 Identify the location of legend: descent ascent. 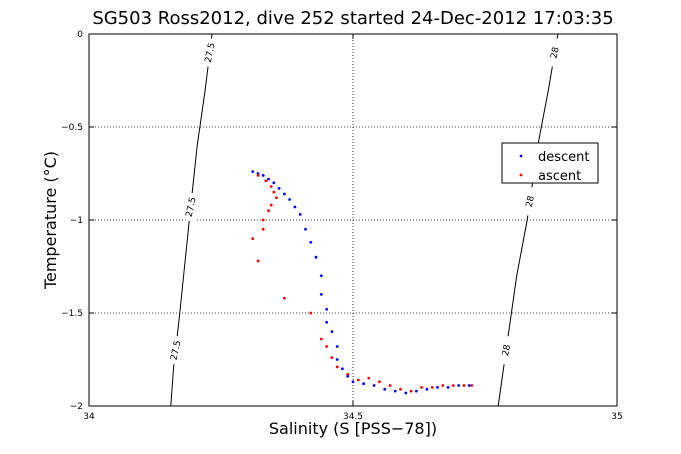
(550, 163).